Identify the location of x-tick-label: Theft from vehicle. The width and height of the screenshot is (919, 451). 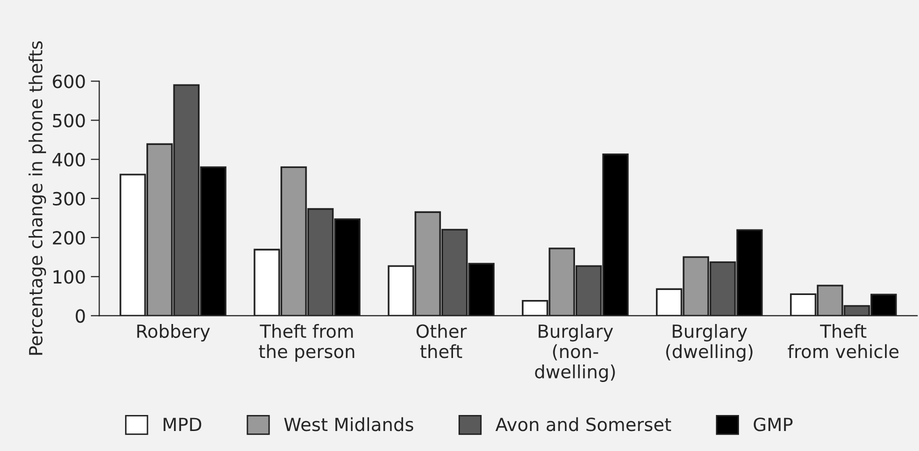
(843, 341).